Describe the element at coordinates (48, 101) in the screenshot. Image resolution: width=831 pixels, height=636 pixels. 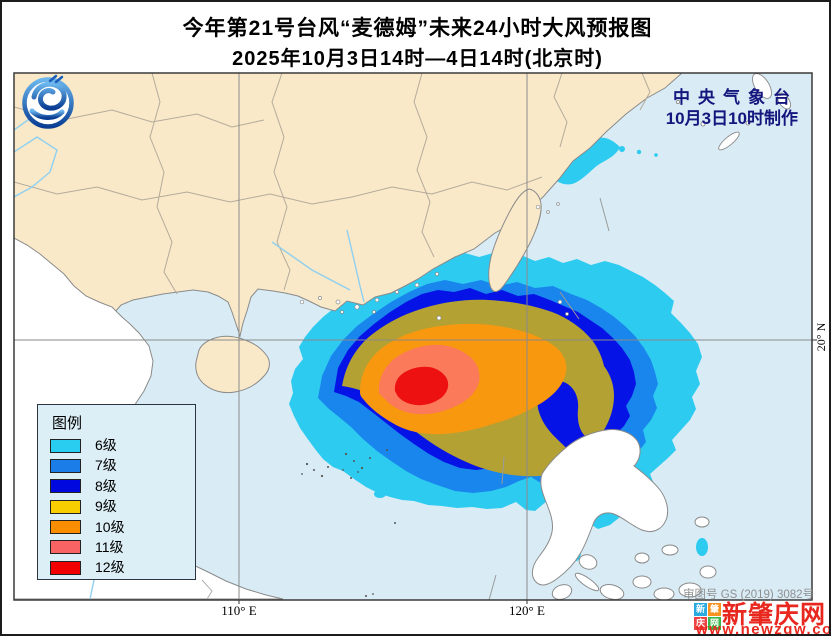
I see `cma-dragon-logo-icon` at that location.